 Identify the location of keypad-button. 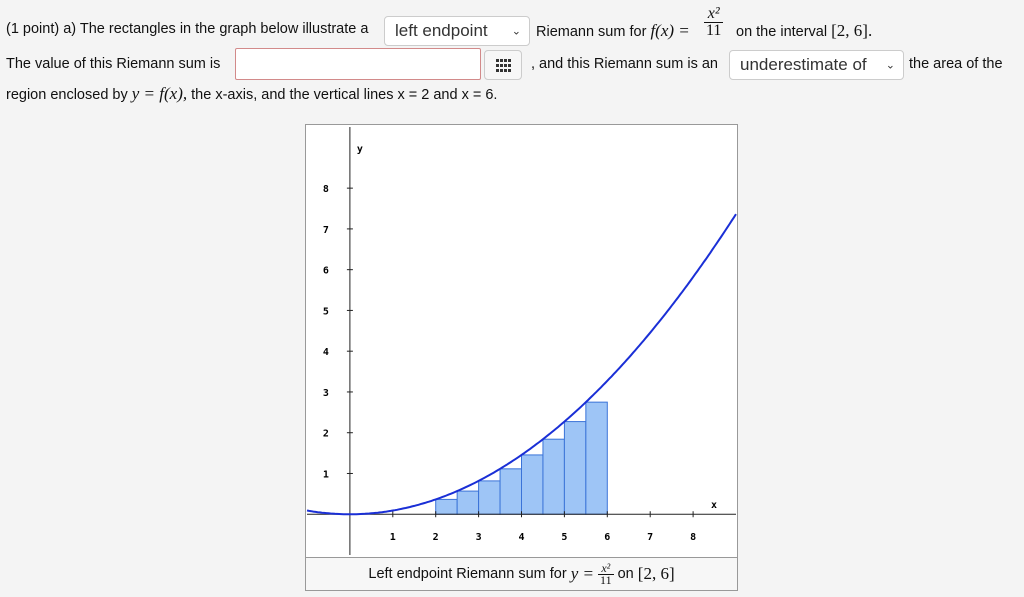
(503, 65).